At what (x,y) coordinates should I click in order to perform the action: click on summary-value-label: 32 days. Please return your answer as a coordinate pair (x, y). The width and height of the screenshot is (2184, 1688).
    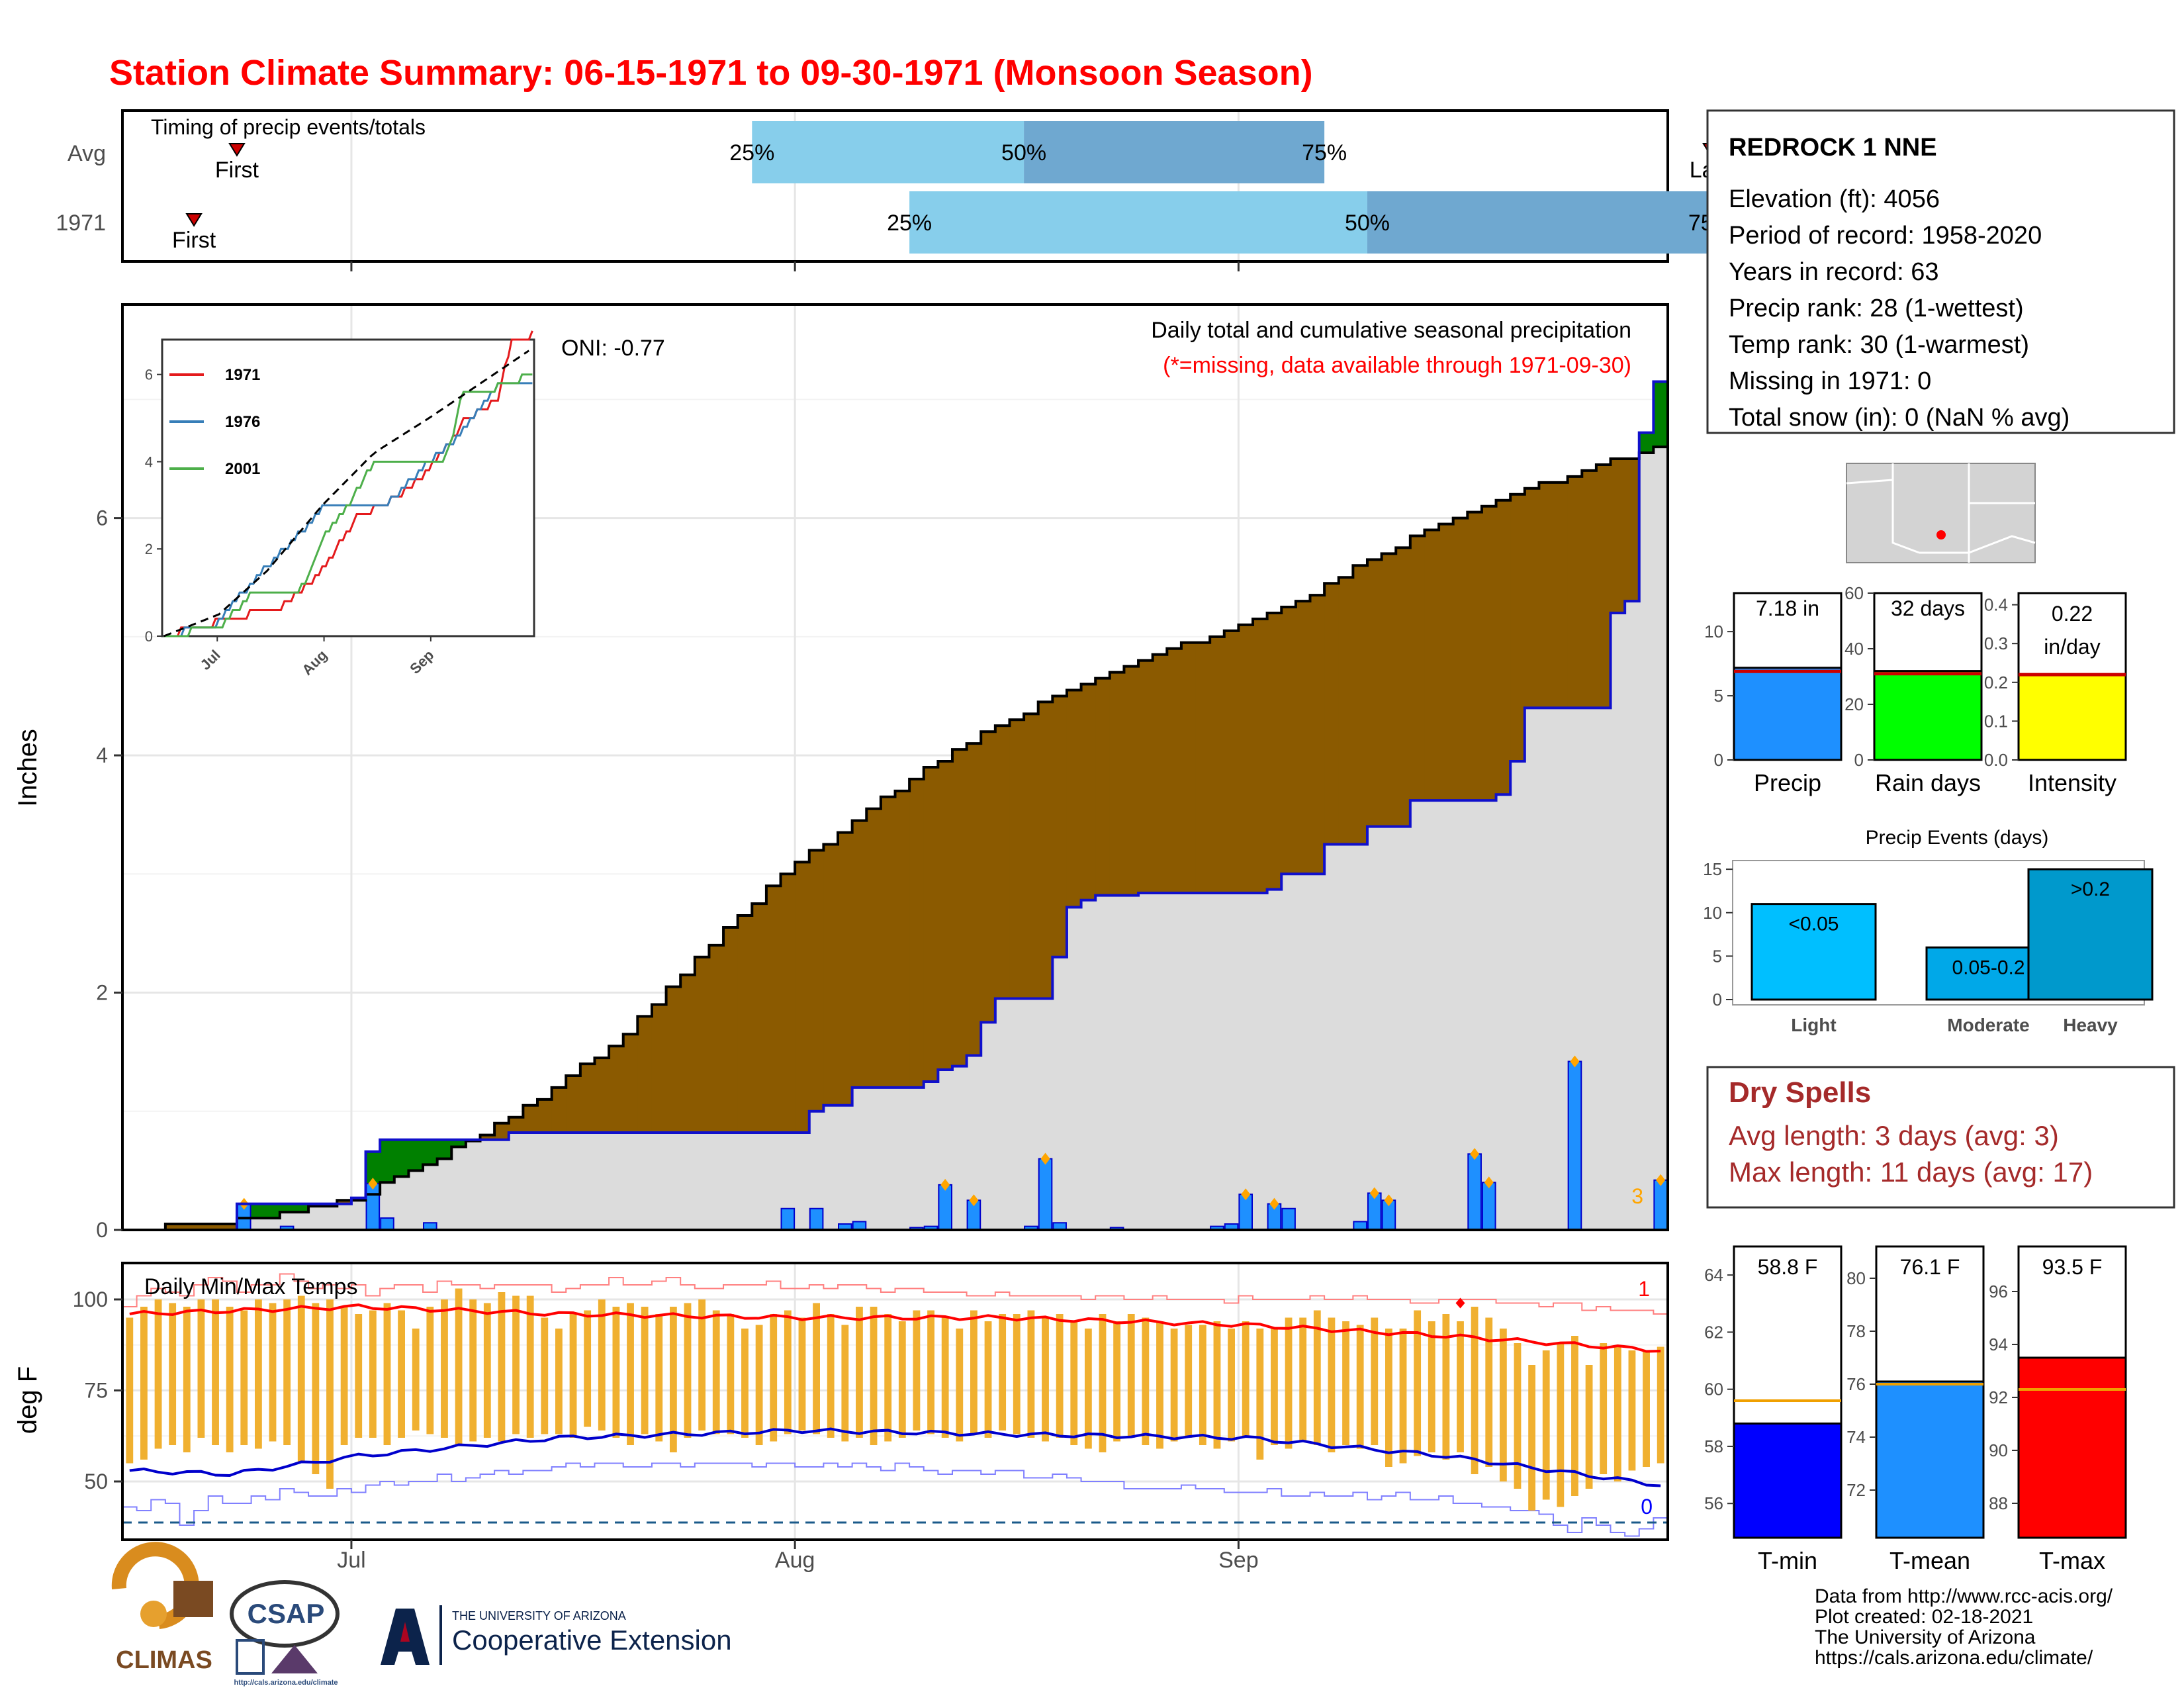
    Looking at the image, I should click on (1928, 608).